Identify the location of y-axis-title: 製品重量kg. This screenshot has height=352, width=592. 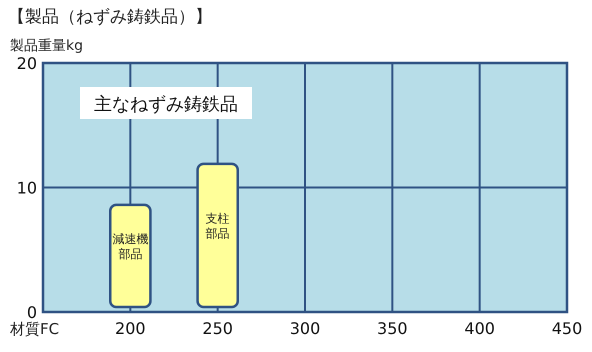
(46, 46).